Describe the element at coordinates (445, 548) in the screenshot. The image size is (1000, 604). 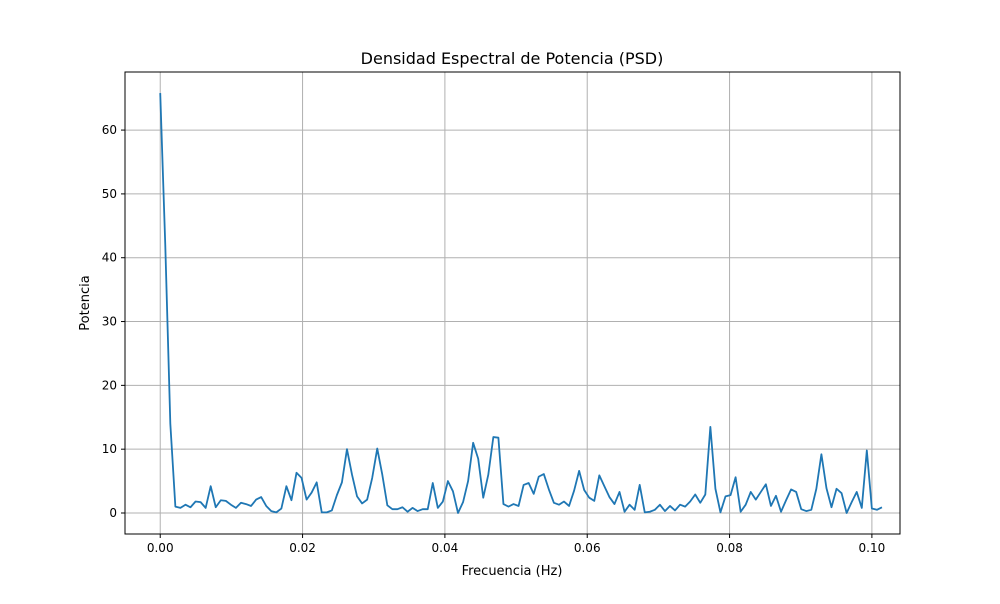
I see `x-tick-label: 0.04` at that location.